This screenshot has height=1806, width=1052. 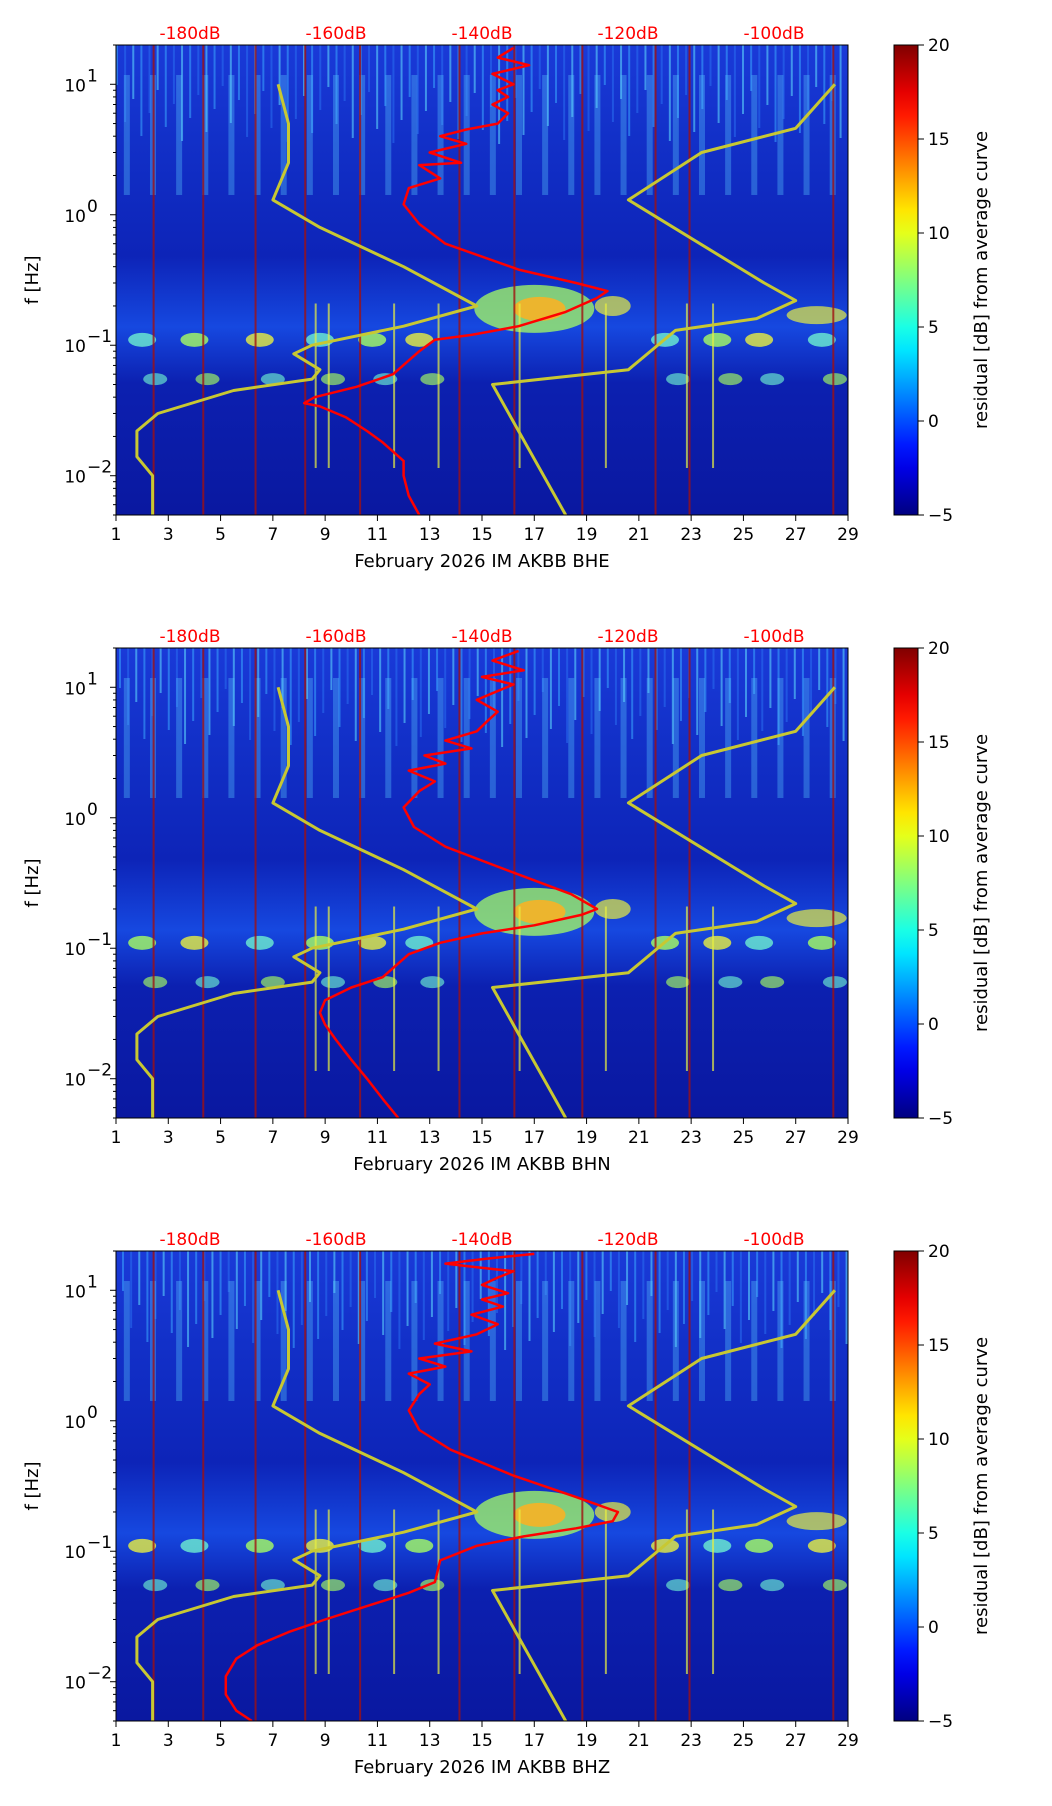 I want to click on high-noise-model-curve, so click(x=664, y=902).